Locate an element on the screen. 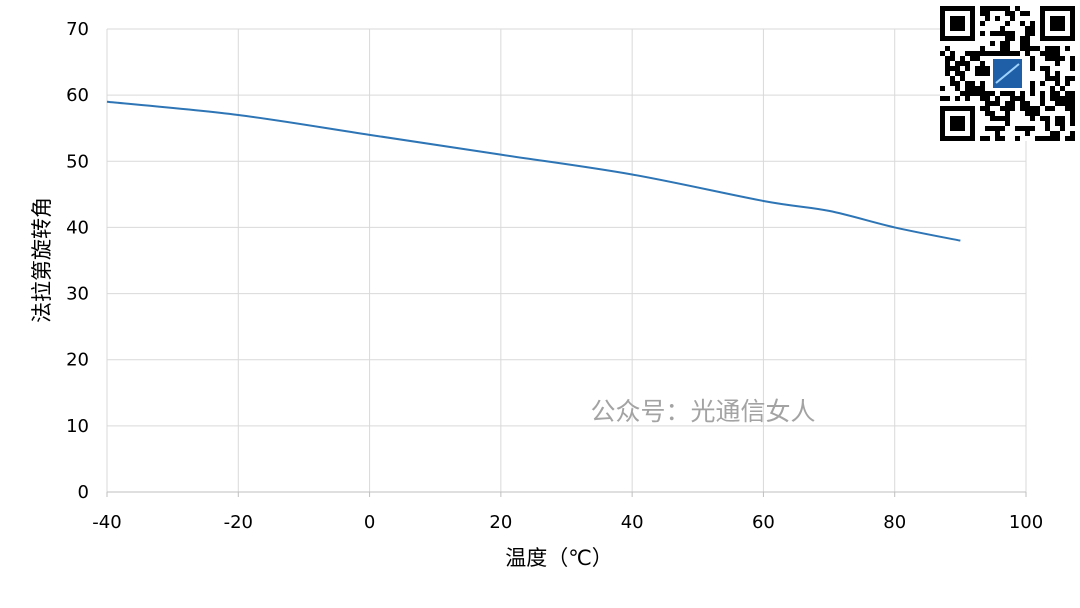 This screenshot has height=608, width=1080. y-tick-label: 40 is located at coordinates (77, 227).